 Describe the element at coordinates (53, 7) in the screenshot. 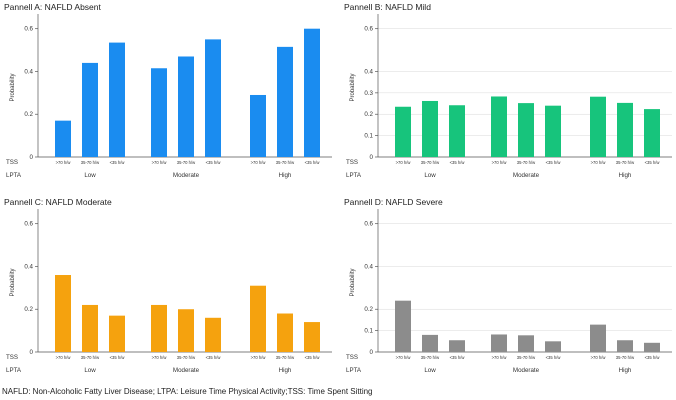

I see `panel-title: Pannell A: NAFLD Absent` at that location.